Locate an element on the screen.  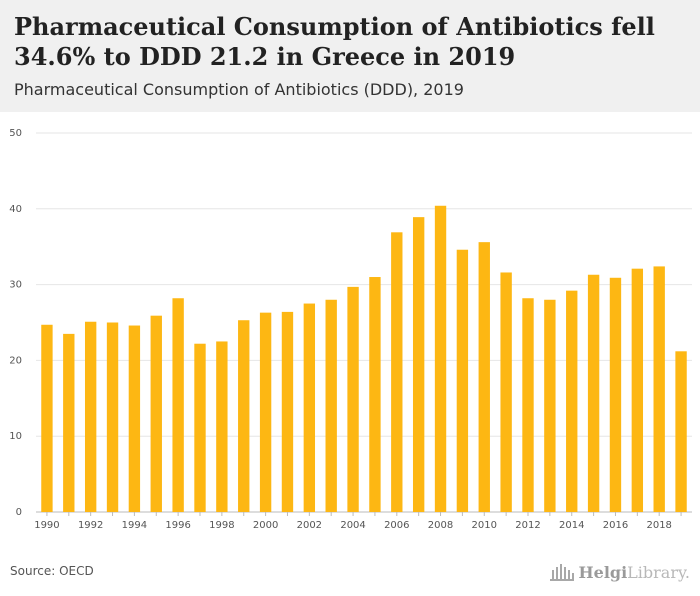
bar-2000 is located at coordinates (265, 412).